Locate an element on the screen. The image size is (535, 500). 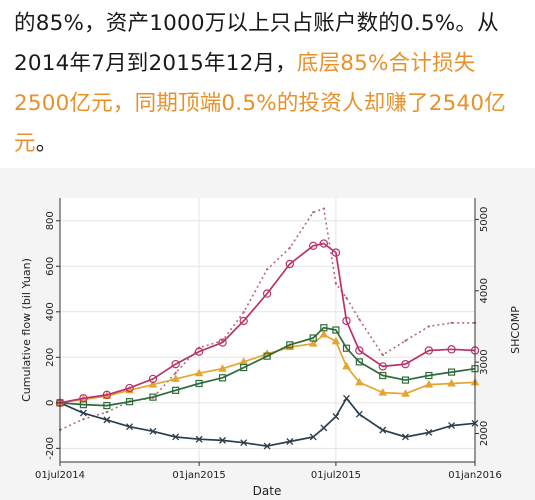
article-line-2: 2014年7月到2015年12月，底层85%合计损失 is located at coordinates (269, 64).